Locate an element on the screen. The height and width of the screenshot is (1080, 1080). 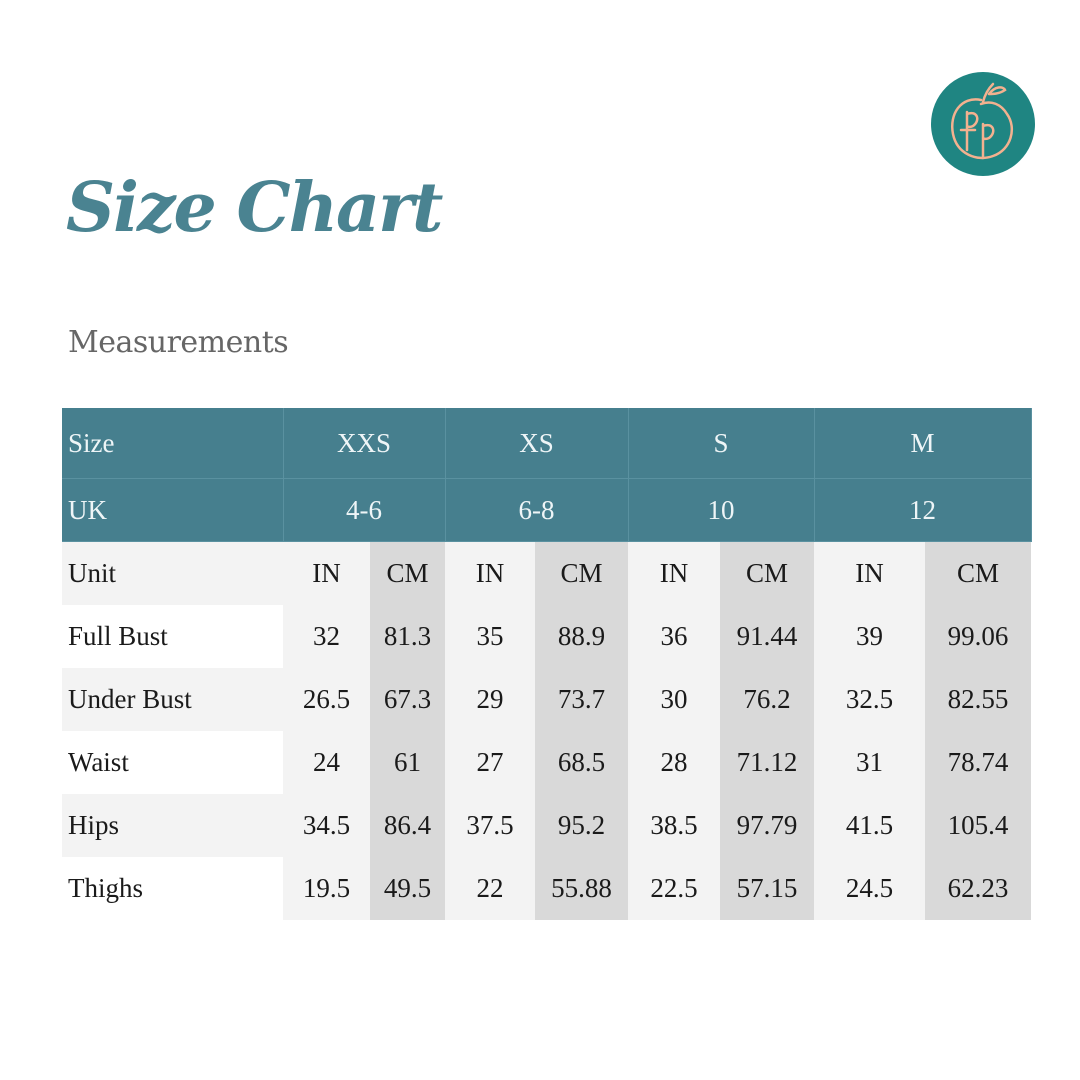
value-in: 24 is located at coordinates (326, 762).